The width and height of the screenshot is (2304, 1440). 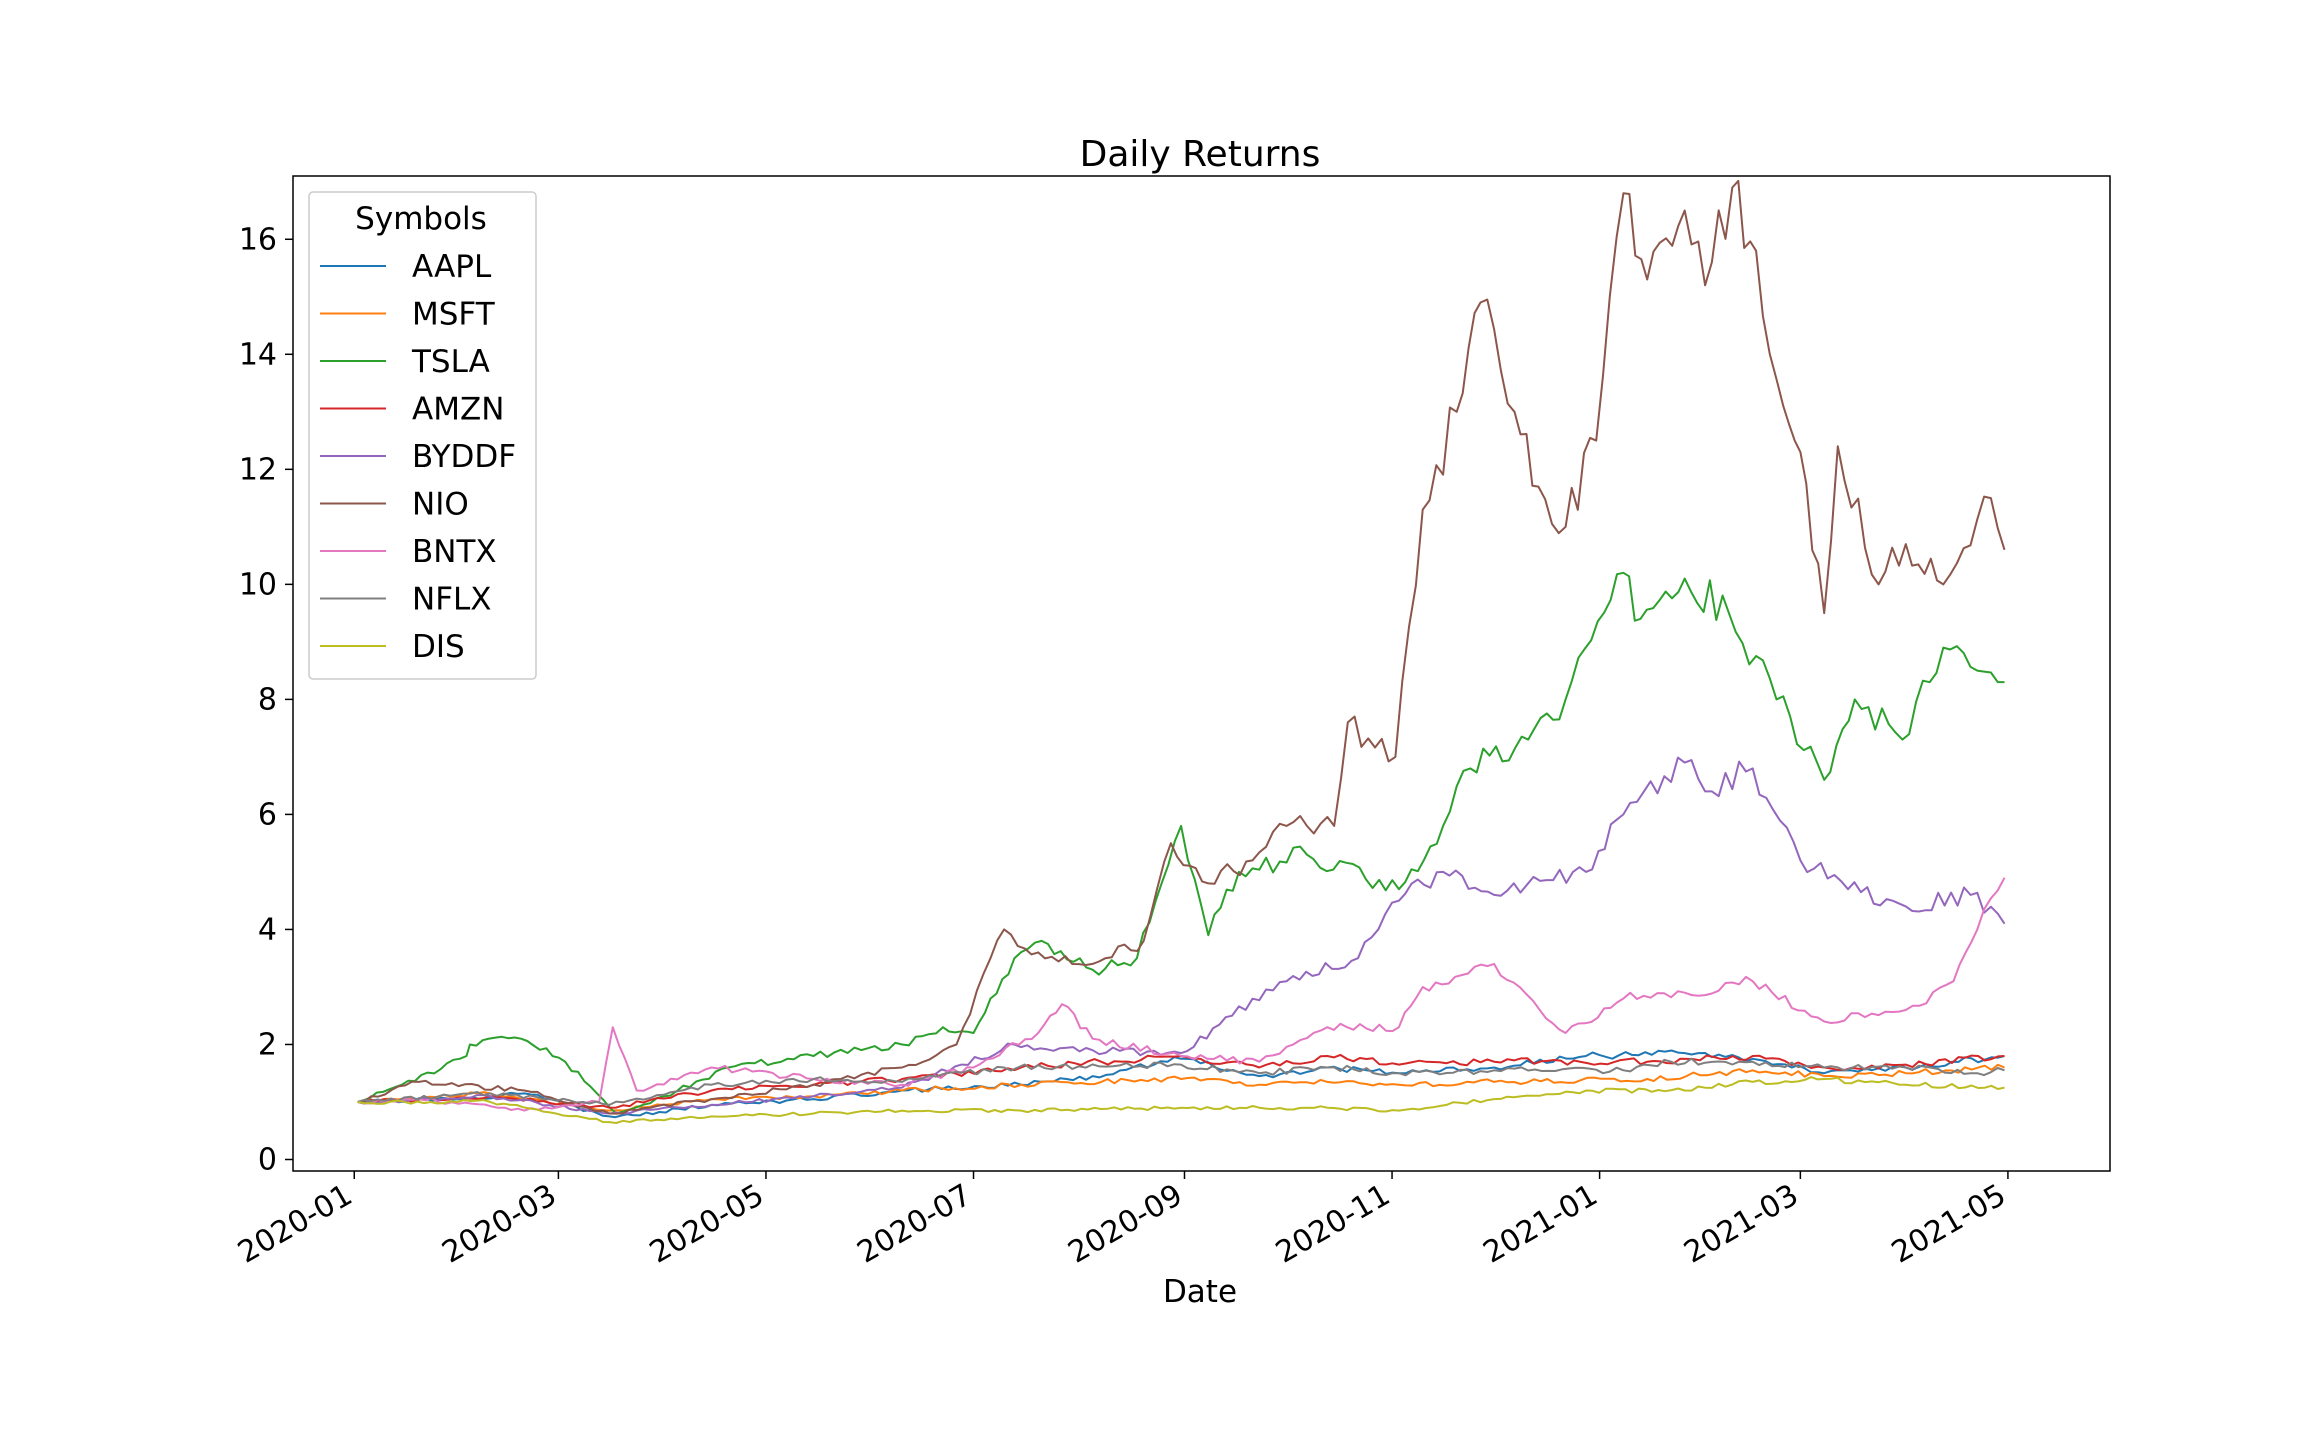 I want to click on legend-label-nio: NIO, so click(x=440, y=505).